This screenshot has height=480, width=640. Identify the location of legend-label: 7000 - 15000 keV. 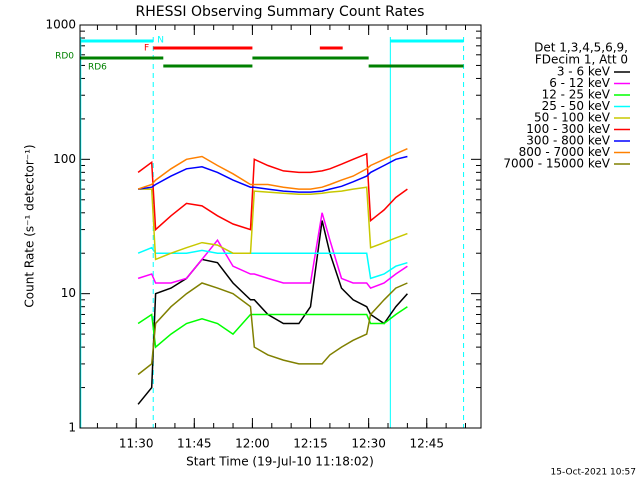
(556, 164).